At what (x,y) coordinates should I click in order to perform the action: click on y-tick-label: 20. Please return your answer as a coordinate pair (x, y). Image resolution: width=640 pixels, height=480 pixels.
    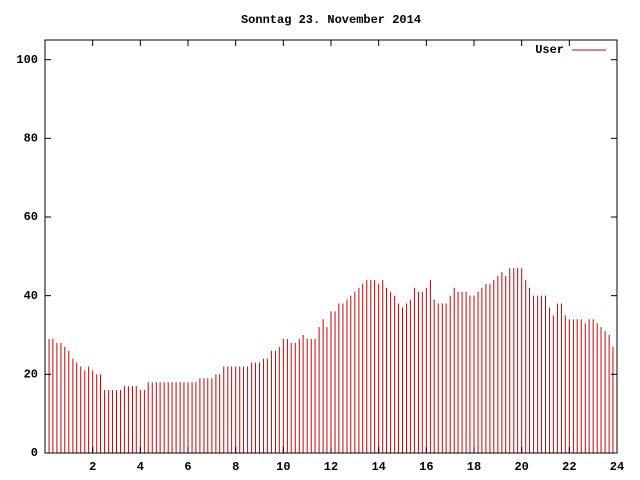
    Looking at the image, I should click on (31, 375).